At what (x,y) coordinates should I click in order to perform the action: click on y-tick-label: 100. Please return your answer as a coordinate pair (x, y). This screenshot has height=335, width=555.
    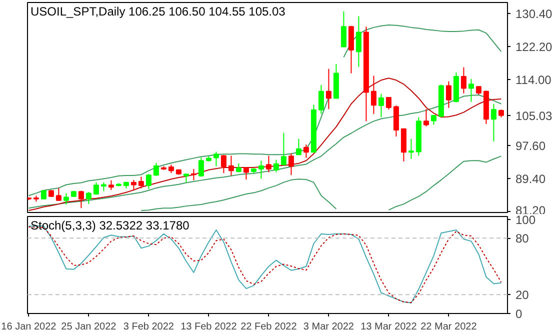
    Looking at the image, I should click on (526, 219).